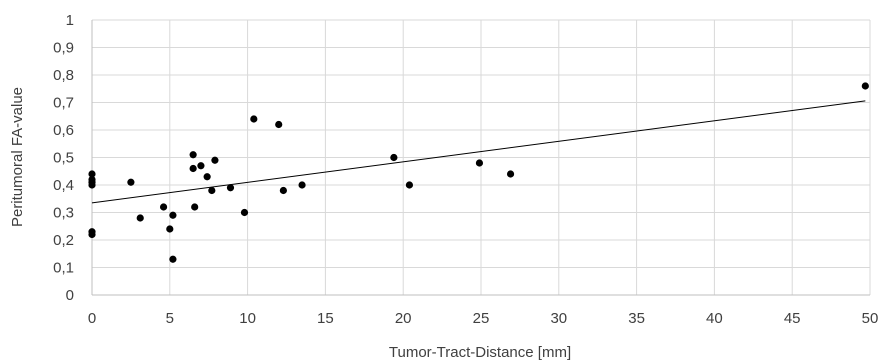  I want to click on y-axis-title: Peritumoral FA-value, so click(17, 157).